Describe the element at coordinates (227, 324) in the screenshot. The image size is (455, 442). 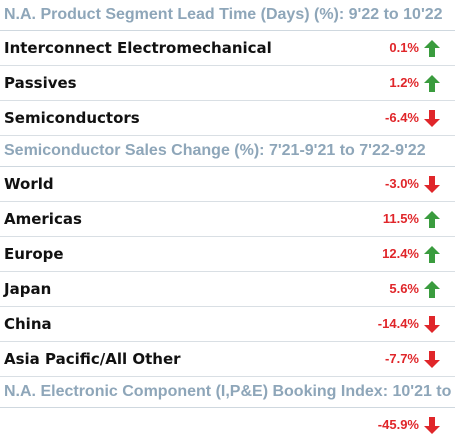
I see `table-row: China -14.4%` at that location.